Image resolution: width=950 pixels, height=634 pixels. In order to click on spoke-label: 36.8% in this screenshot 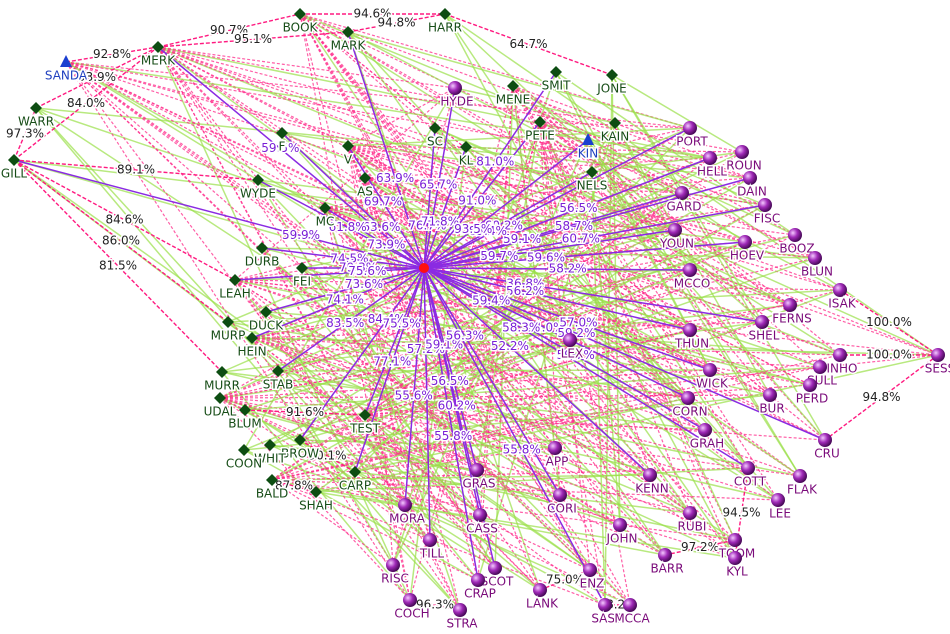, I will do `click(525, 284)`.